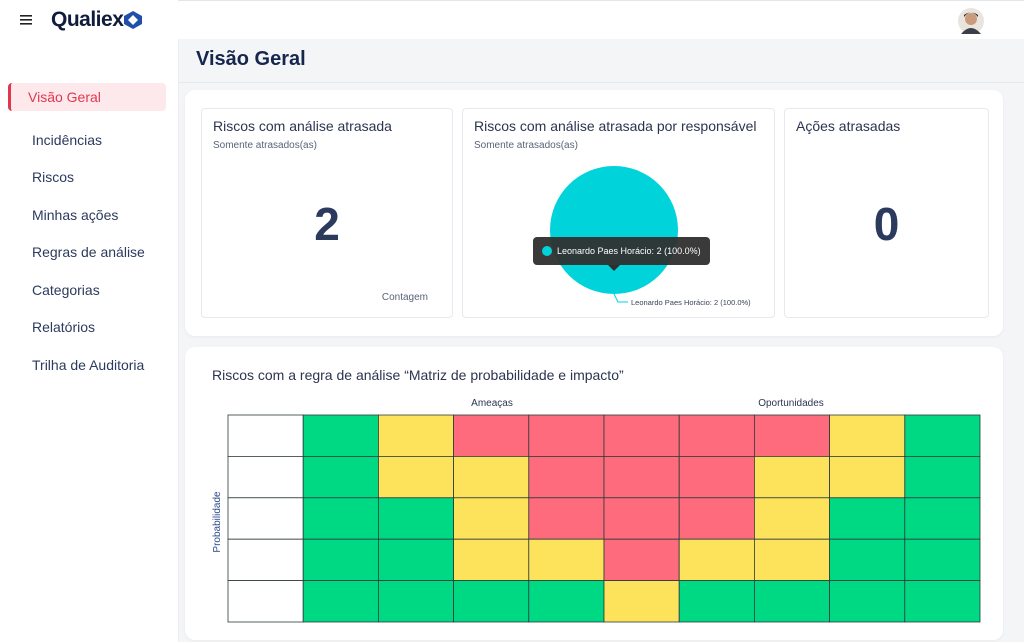  Describe the element at coordinates (886, 224) in the screenshot. I see `count-value: 0` at that location.